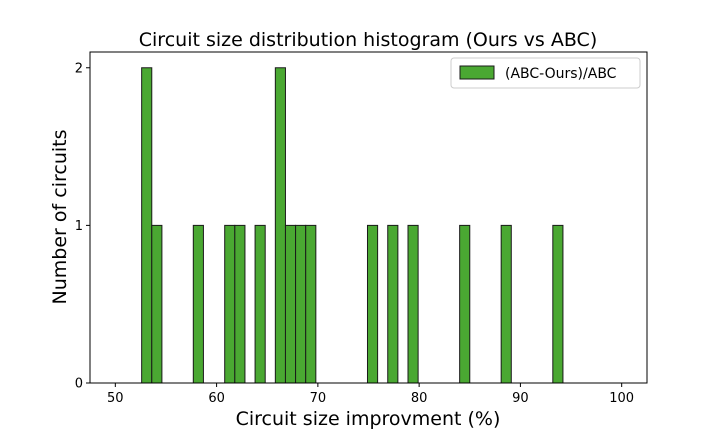 This screenshot has width=719, height=431. I want to click on x-axis-ticks: 50 60 70 80 90 100, so click(370, 394).